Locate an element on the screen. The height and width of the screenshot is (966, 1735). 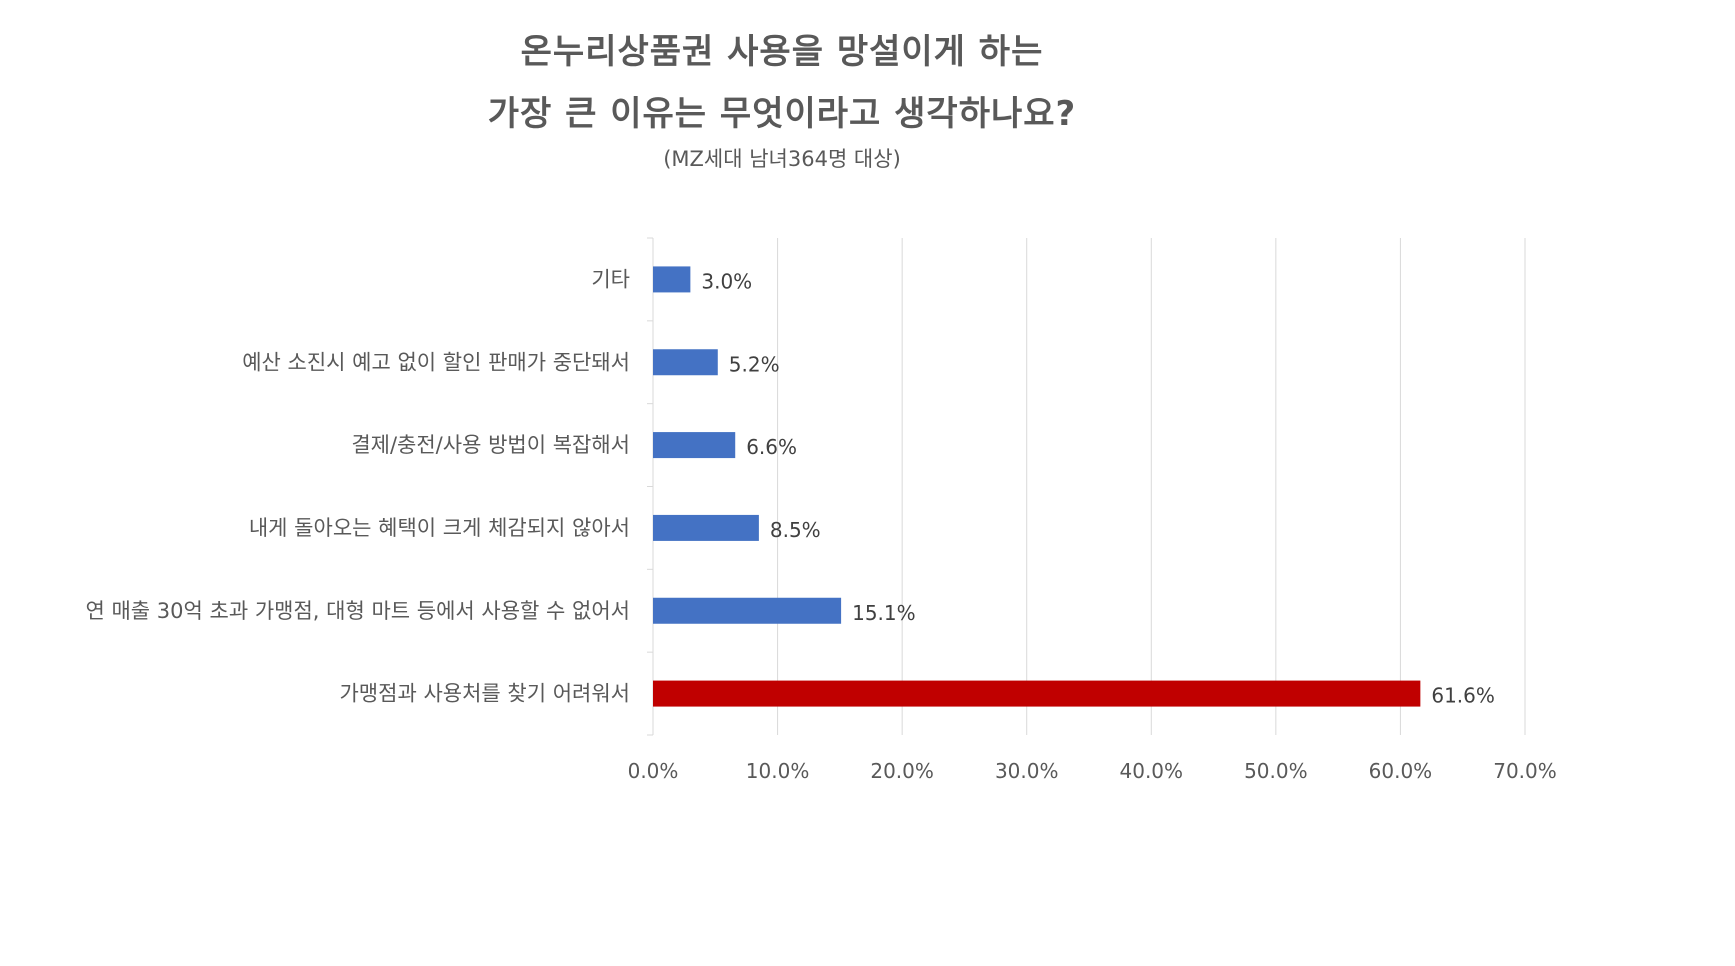
chart-subtitle: (MZ세대 남녀364명 대상) is located at coordinates (782, 159).